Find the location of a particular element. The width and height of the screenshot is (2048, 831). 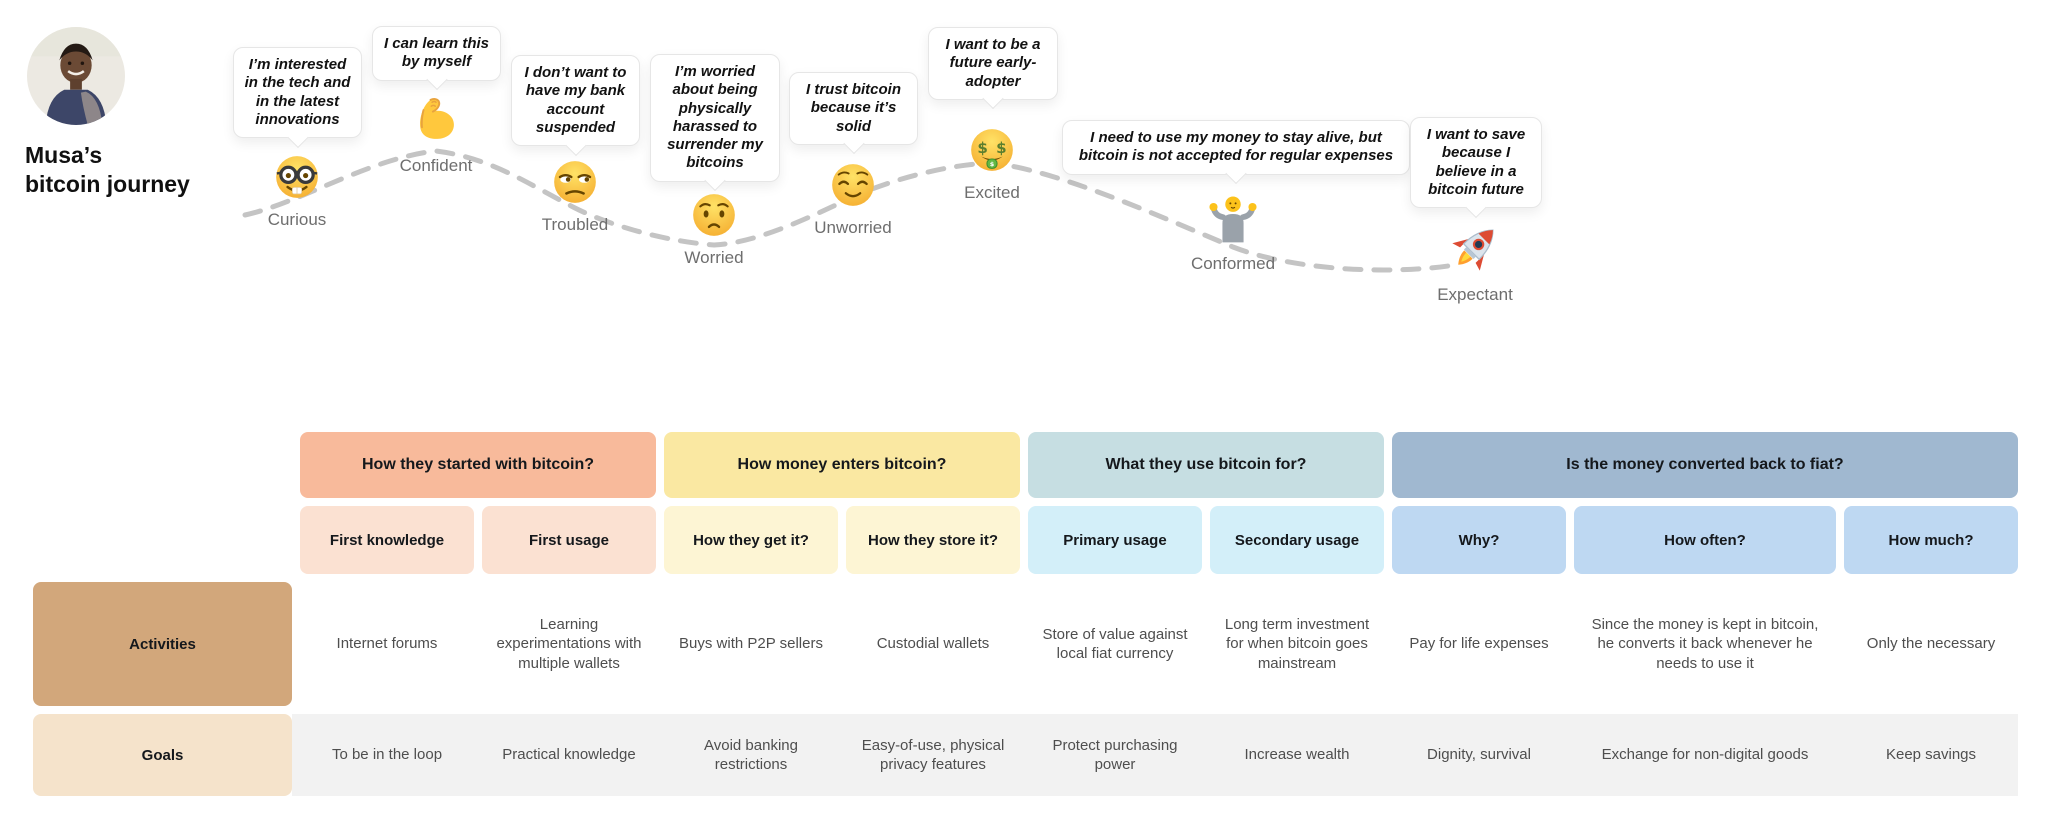

stage-label-troubled: Troubled is located at coordinates (575, 224).